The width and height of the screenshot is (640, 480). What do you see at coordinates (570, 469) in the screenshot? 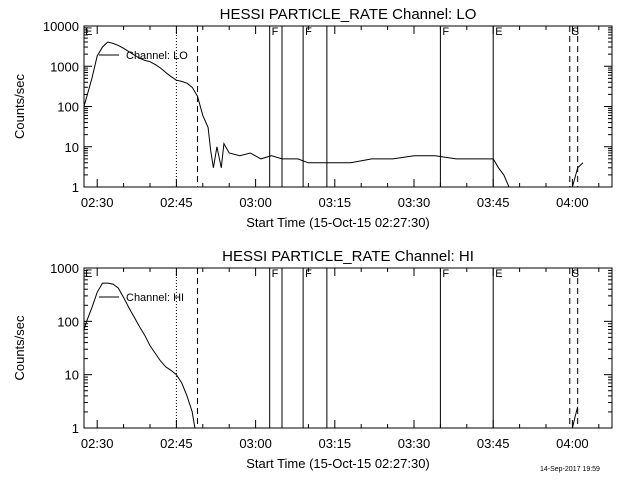
I see `footer-timestamp: 14-Sep-2017 19:59` at bounding box center [570, 469].